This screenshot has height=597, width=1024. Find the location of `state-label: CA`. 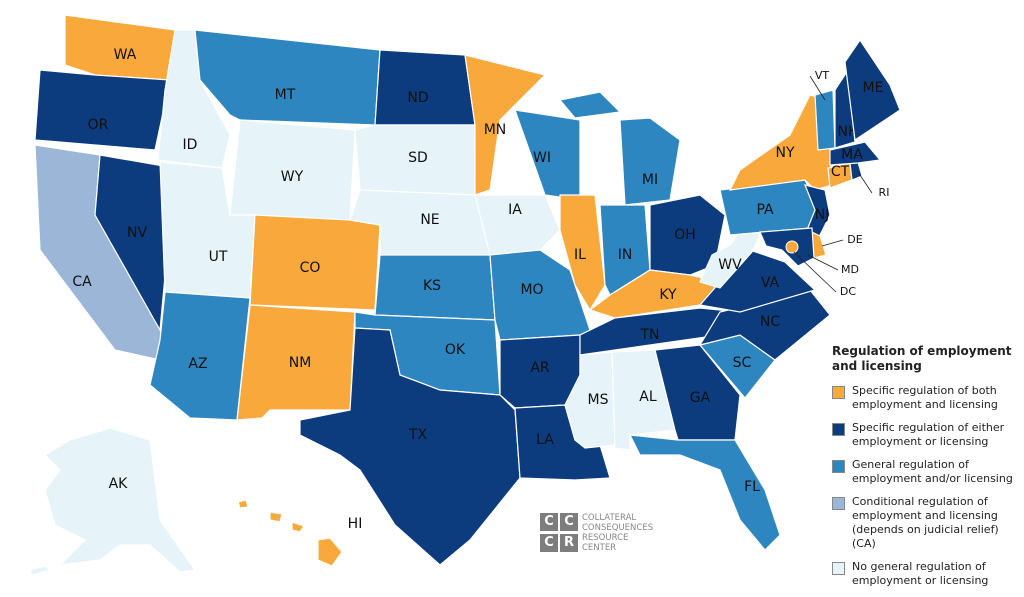

state-label: CA is located at coordinates (82, 282).